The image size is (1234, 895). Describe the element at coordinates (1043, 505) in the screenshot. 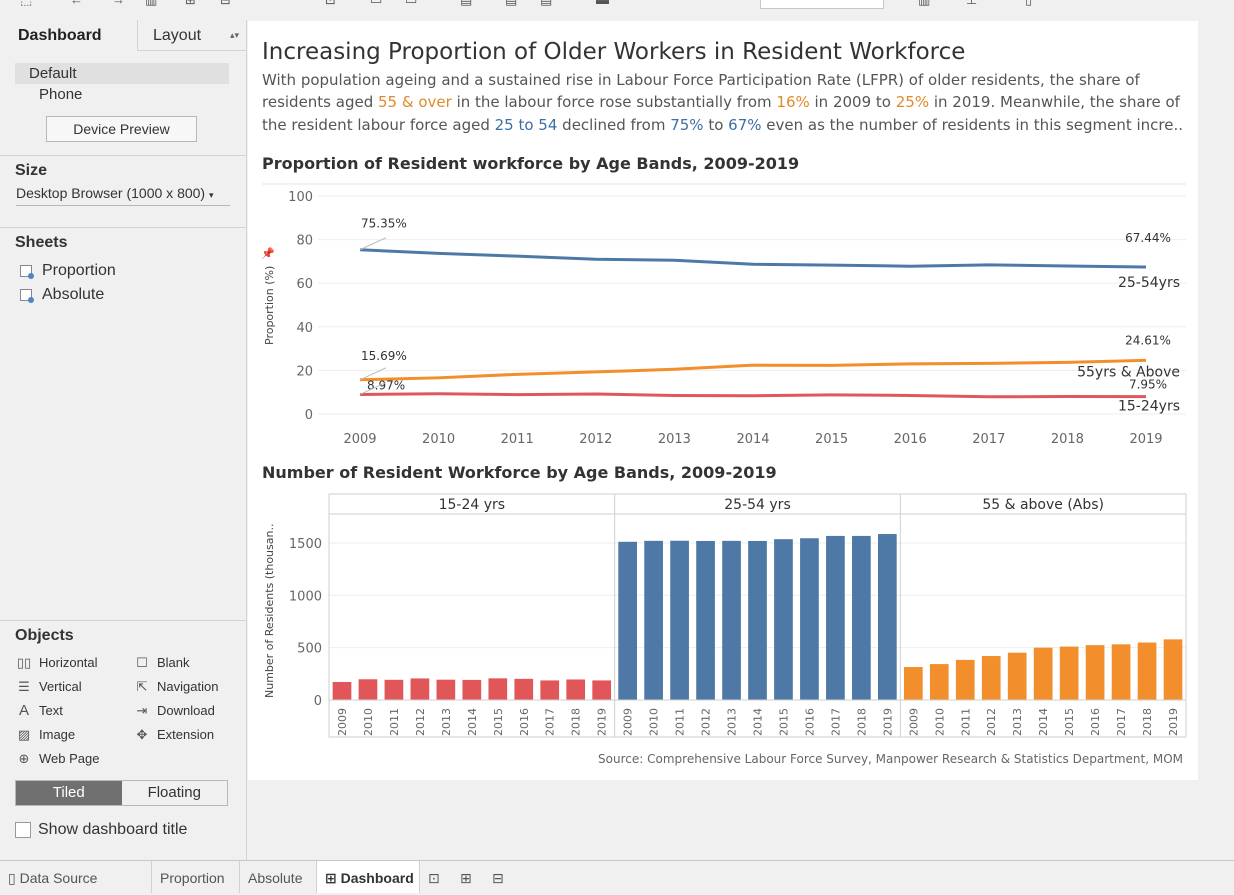

I see `panel-header: 55 & above (Abs)` at that location.